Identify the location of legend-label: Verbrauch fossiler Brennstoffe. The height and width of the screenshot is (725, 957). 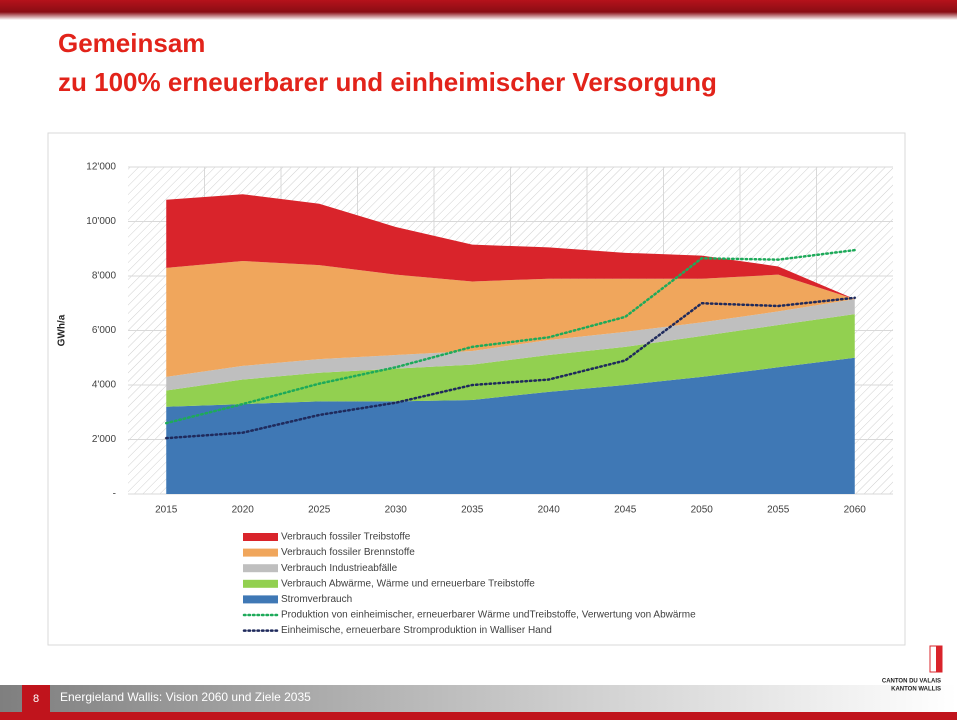
(348, 552).